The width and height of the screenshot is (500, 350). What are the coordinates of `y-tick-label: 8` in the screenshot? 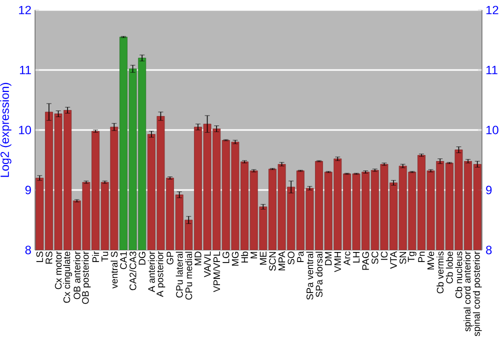 It's located at (28, 250).